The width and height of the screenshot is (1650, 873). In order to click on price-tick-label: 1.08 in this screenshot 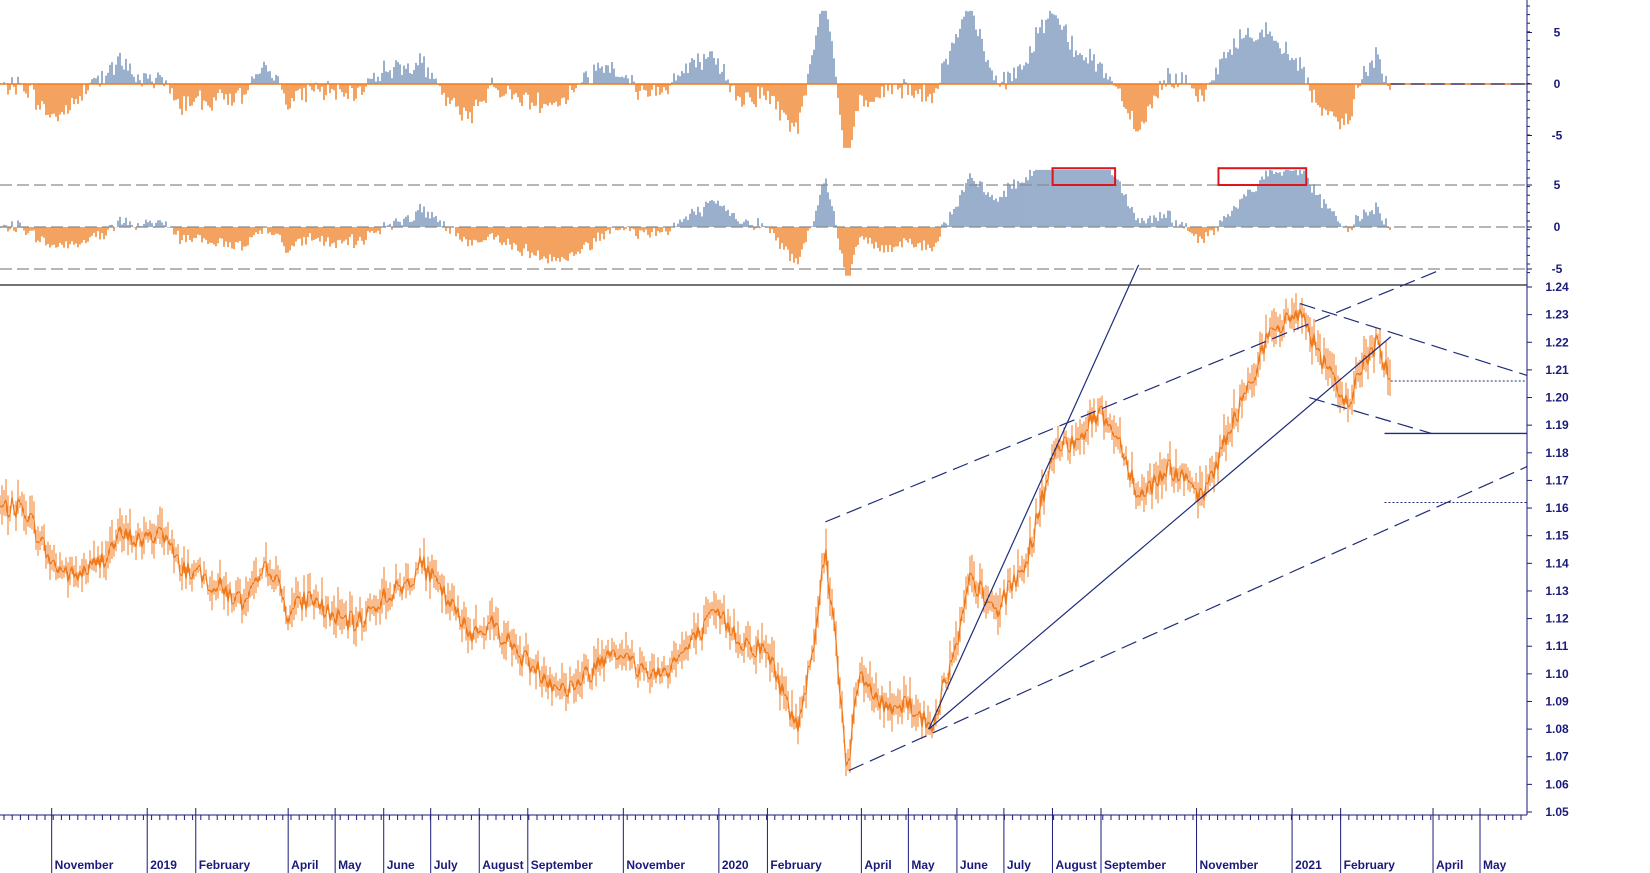, I will do `click(1557, 729)`.